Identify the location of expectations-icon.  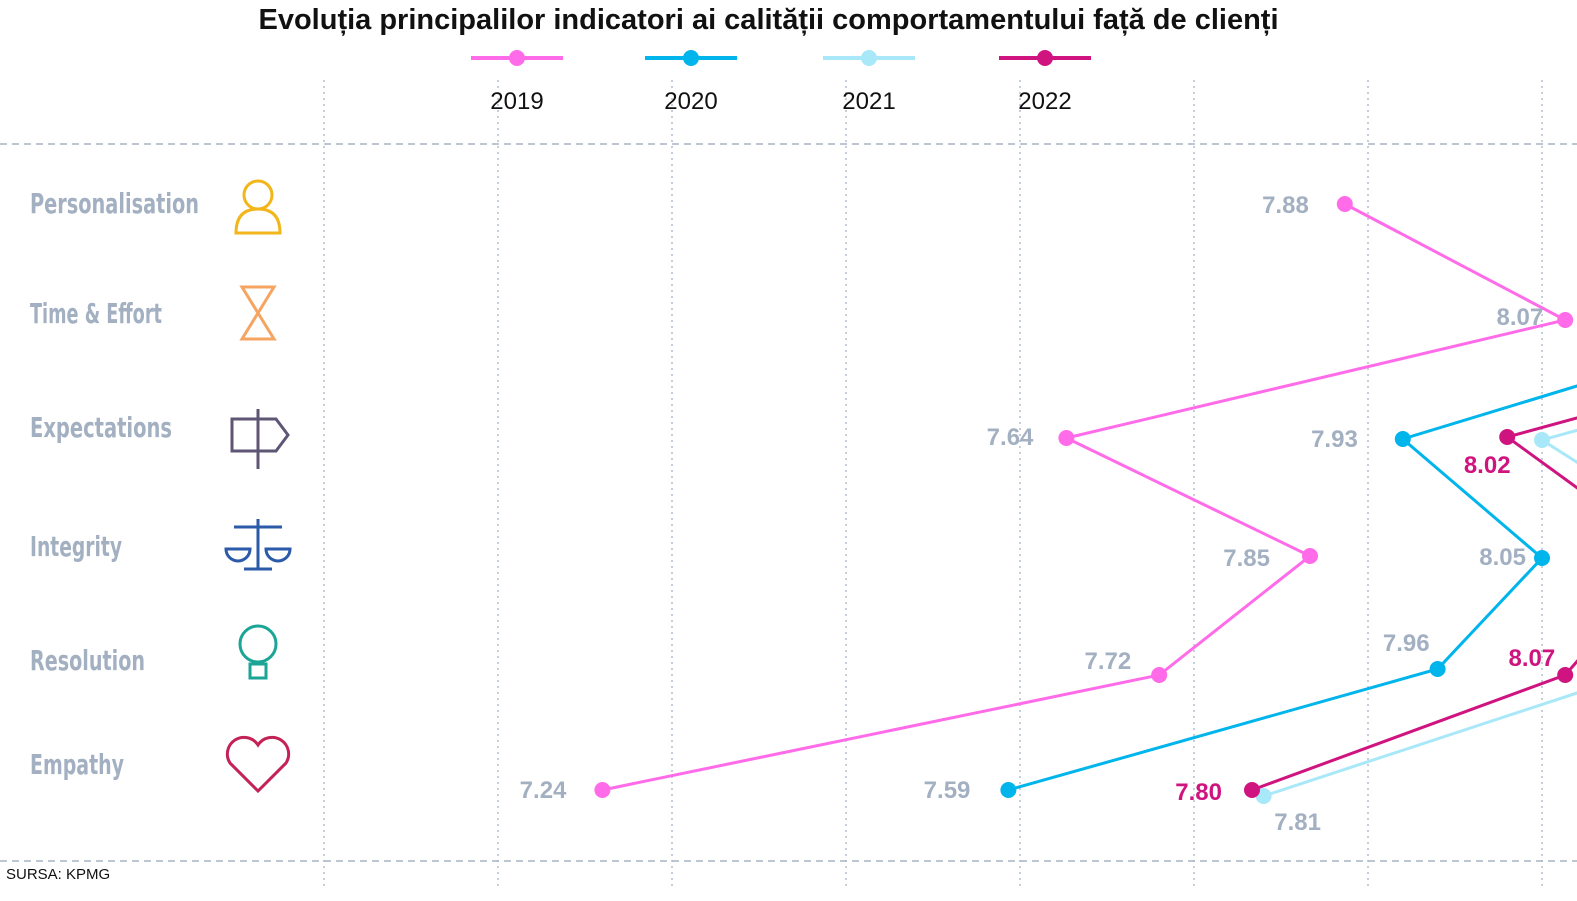
(260, 439).